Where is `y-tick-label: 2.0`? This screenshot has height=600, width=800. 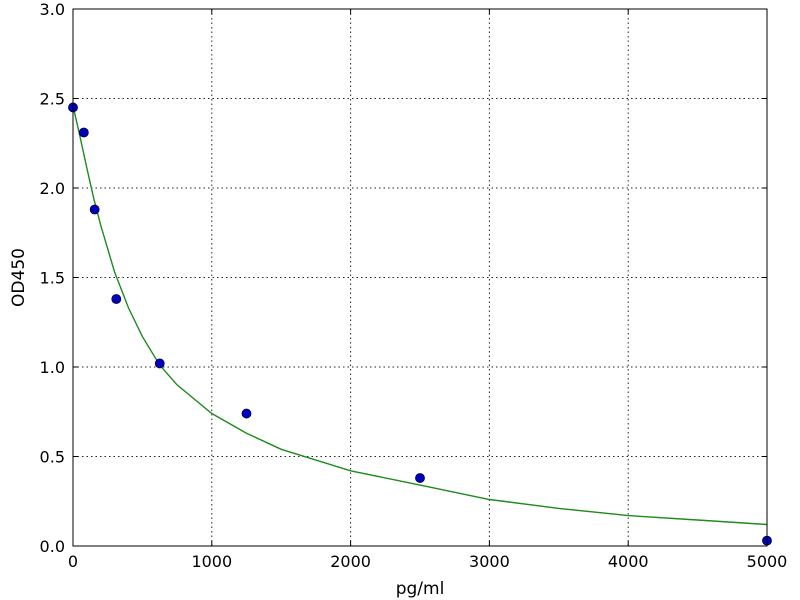 y-tick-label: 2.0 is located at coordinates (52, 188).